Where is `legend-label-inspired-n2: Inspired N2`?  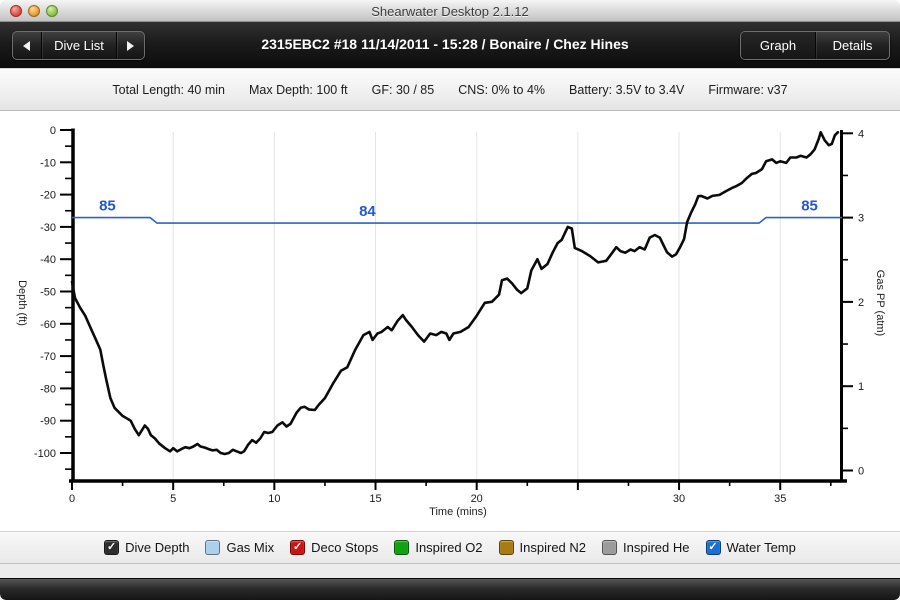
legend-label-inspired-n2: Inspired N2 is located at coordinates (553, 547).